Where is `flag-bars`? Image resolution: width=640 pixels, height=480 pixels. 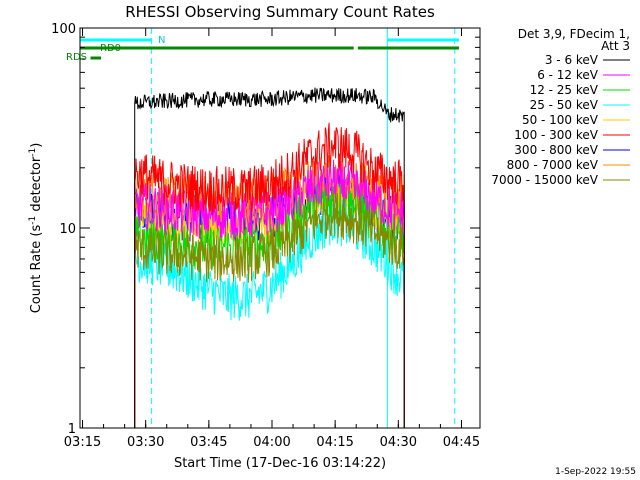
flag-bars is located at coordinates (269, 49).